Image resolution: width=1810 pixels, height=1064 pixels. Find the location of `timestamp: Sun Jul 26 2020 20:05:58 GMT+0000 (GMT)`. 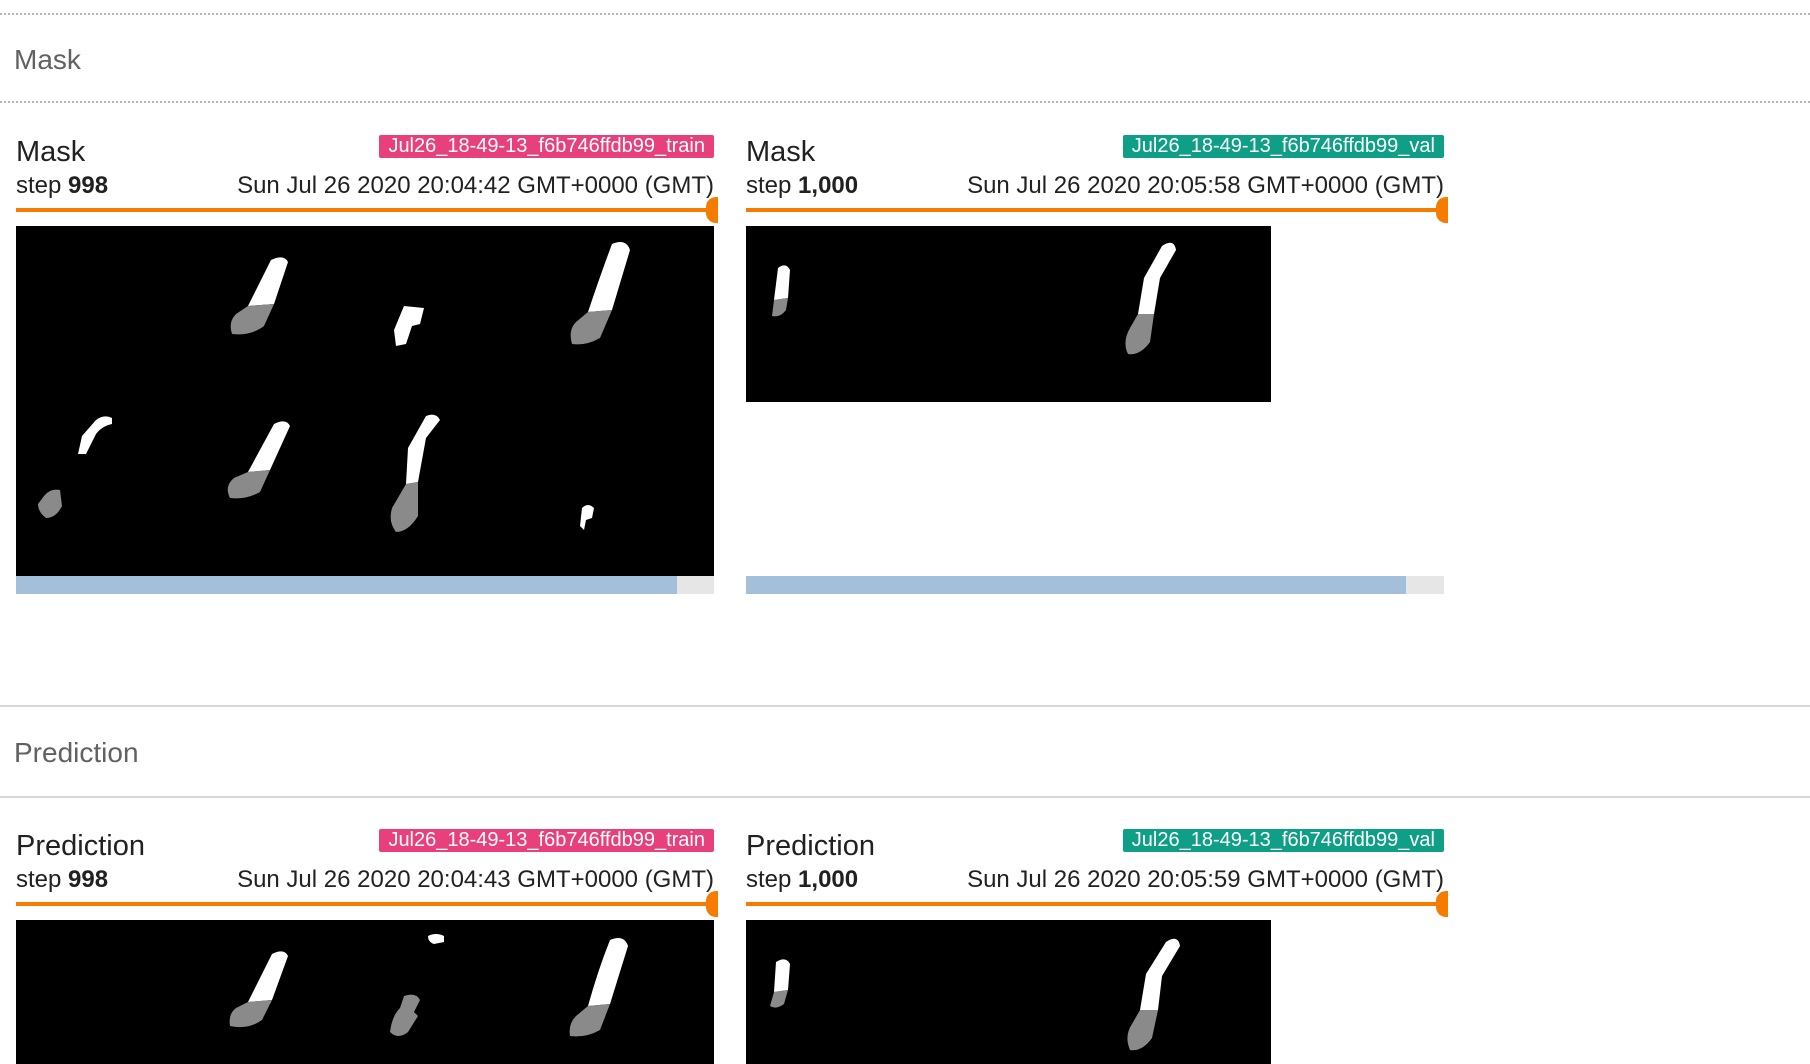

timestamp: Sun Jul 26 2020 20:05:58 GMT+0000 (GMT) is located at coordinates (1205, 185).